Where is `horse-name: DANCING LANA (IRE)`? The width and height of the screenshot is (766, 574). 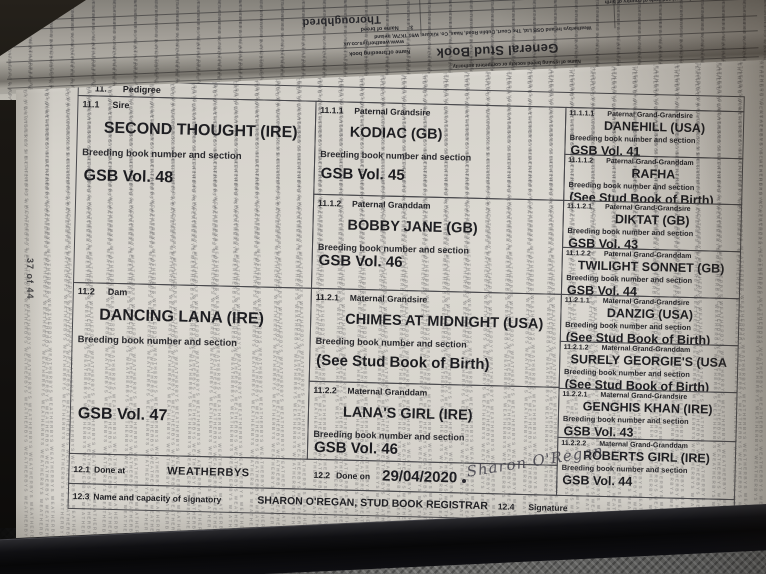 horse-name: DANCING LANA (IRE) is located at coordinates (182, 317).